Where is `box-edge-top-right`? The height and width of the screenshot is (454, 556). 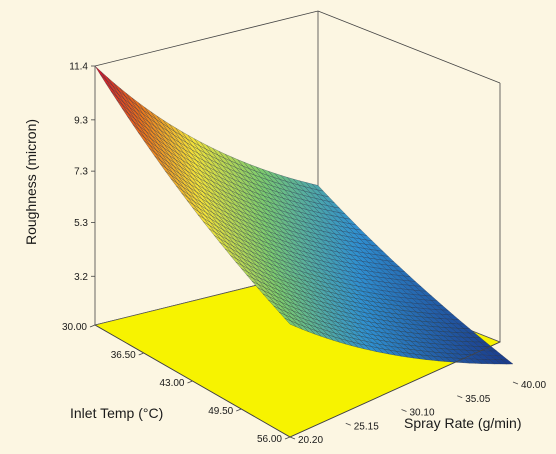
box-edge-top-right is located at coordinates (409, 47).